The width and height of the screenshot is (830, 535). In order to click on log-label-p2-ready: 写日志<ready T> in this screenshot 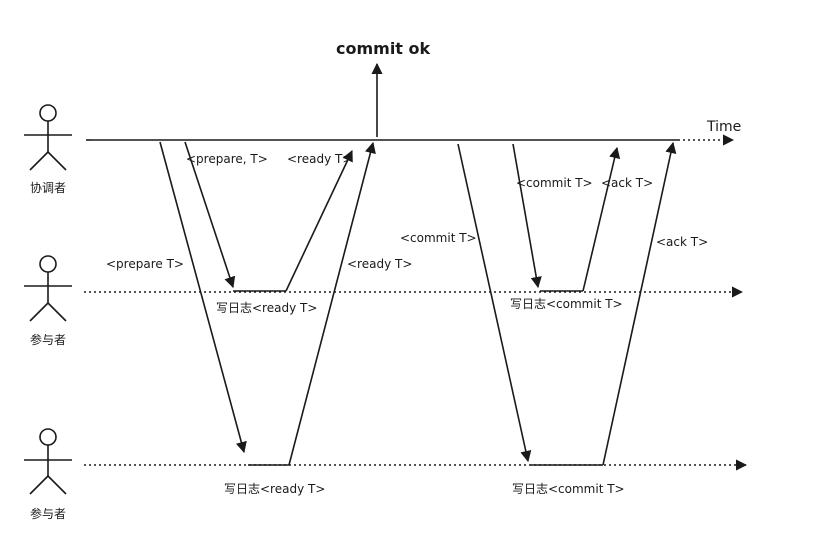, I will do `click(274, 489)`.